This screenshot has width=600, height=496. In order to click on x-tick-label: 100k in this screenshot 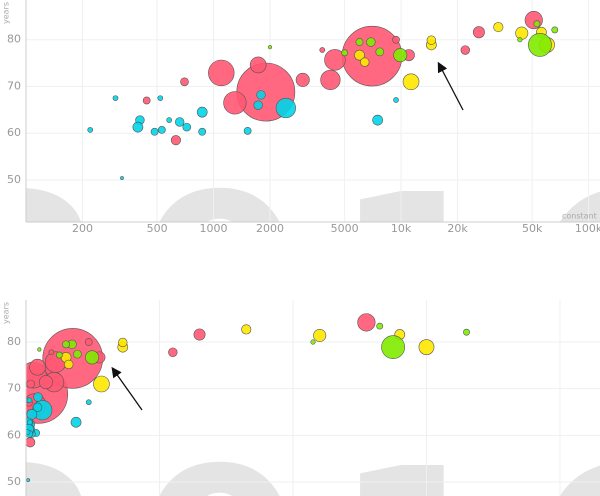, I will do `click(587, 228)`.